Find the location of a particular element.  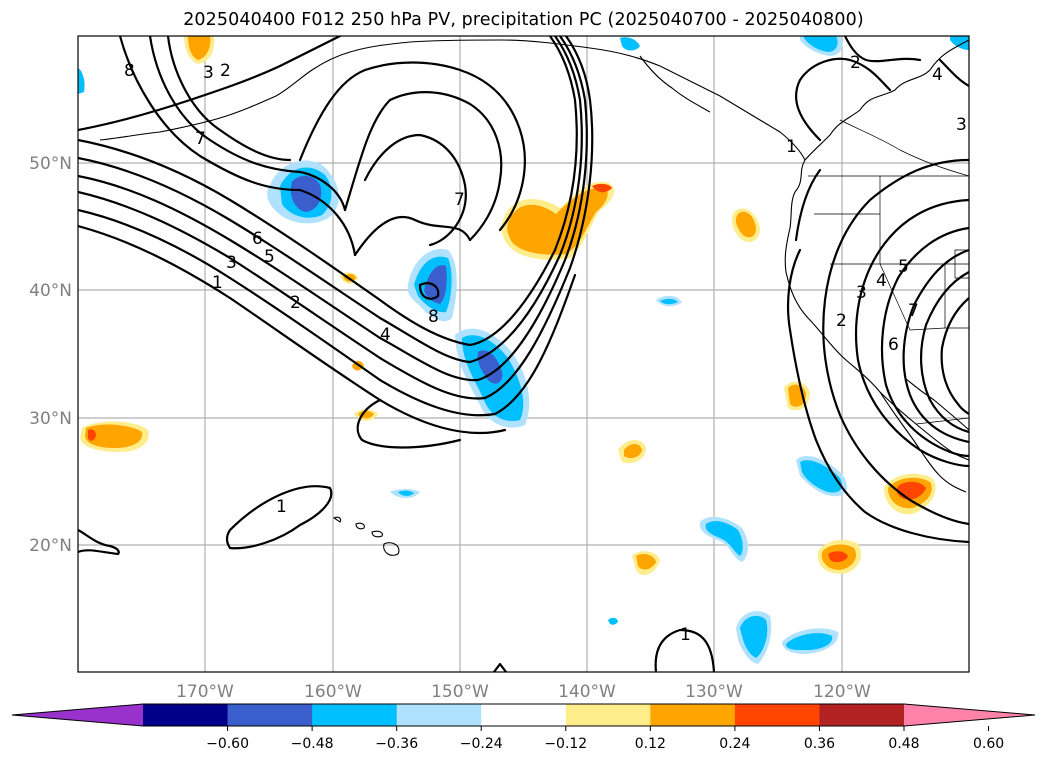

colorbar-extend-low is located at coordinates (77, 715).